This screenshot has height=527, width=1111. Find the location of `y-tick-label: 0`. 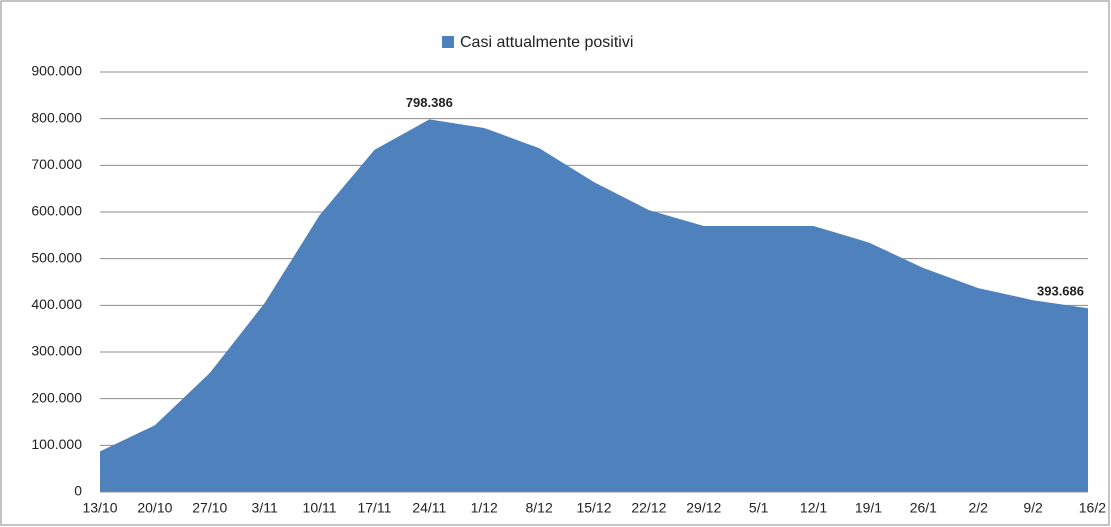

y-tick-label: 0 is located at coordinates (78, 491).